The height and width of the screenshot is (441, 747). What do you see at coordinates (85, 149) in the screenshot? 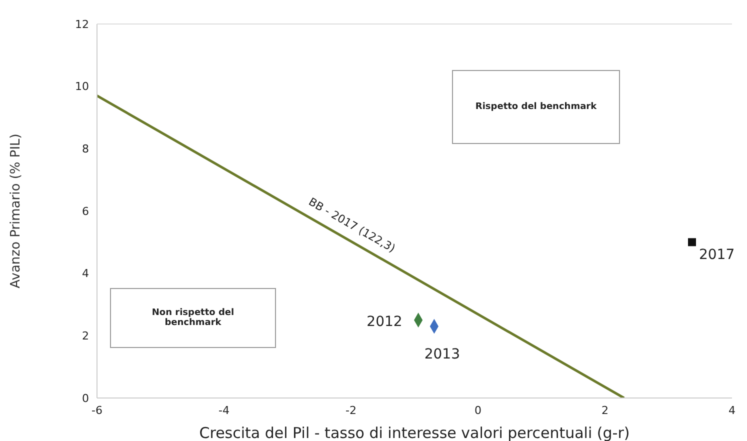
I see `y-tick-label: 8` at bounding box center [85, 149].